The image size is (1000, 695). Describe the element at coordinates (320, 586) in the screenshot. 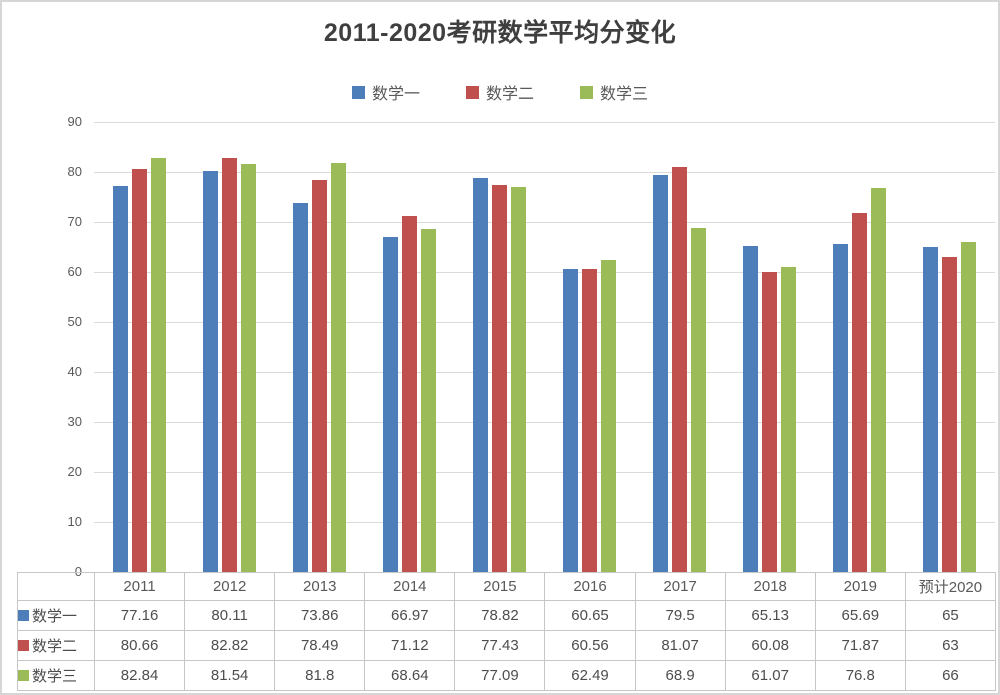

I see `table-header-cell: 2013` at that location.